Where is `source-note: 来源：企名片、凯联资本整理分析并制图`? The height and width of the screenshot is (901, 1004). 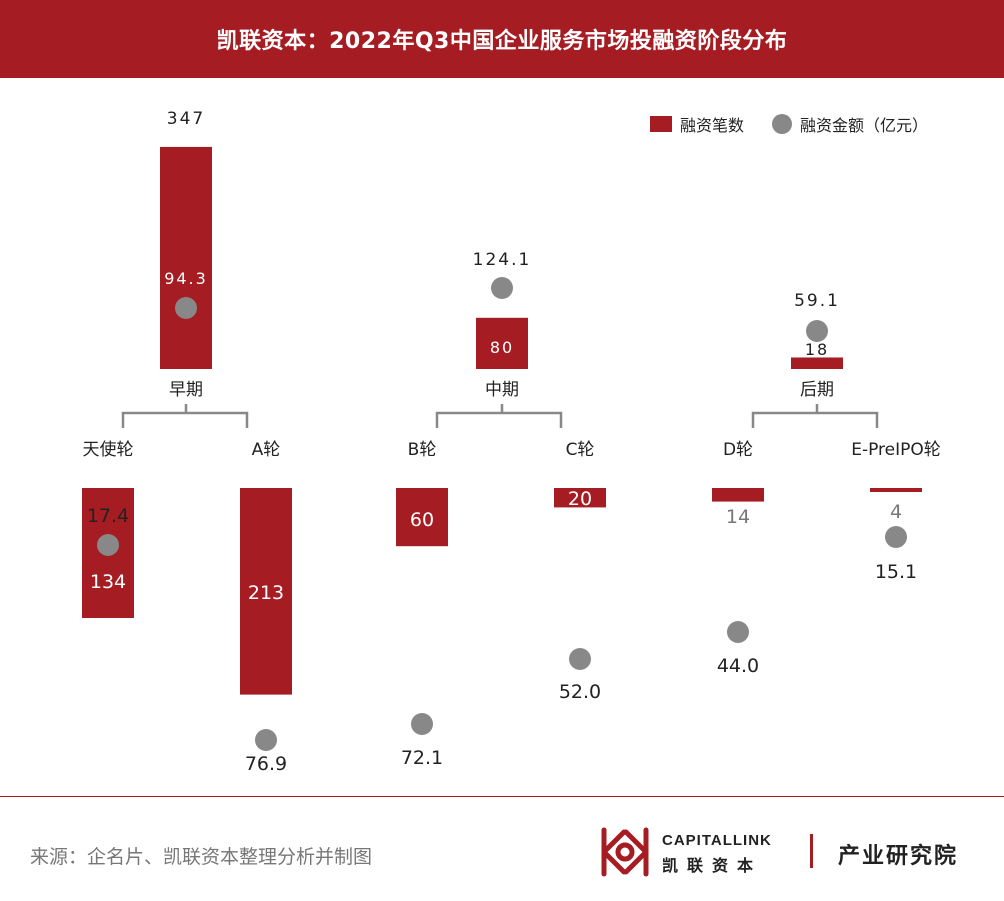 source-note: 来源：企名片、凯联资本整理分析并制图 is located at coordinates (201, 857).